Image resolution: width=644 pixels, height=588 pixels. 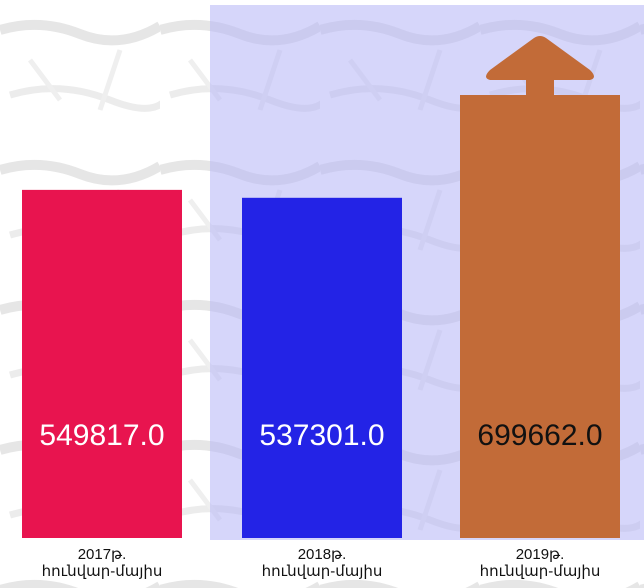 What do you see at coordinates (322, 554) in the screenshot?
I see `x-tick-label-line: 2018թ.` at bounding box center [322, 554].